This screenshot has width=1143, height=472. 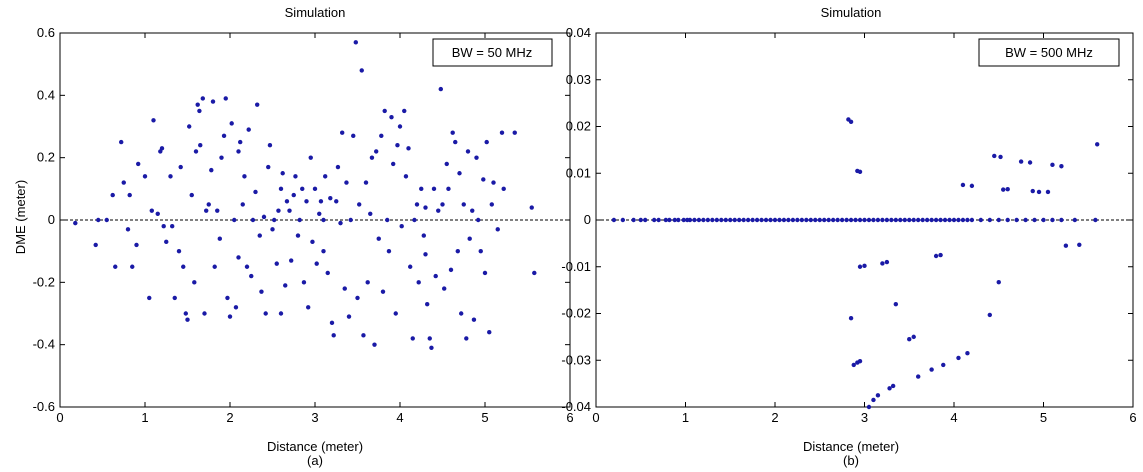 I want to click on y-tick-label: -0.01, so click(x=576, y=266).